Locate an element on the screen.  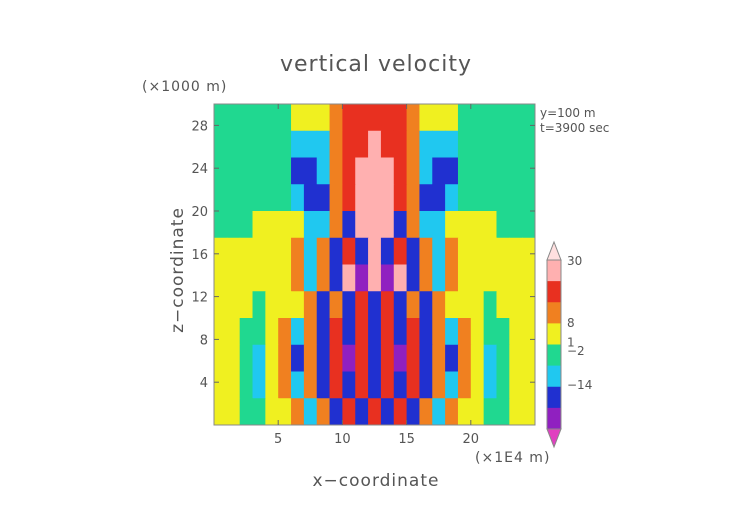
colorbar-label: 30 is located at coordinates (574, 261).